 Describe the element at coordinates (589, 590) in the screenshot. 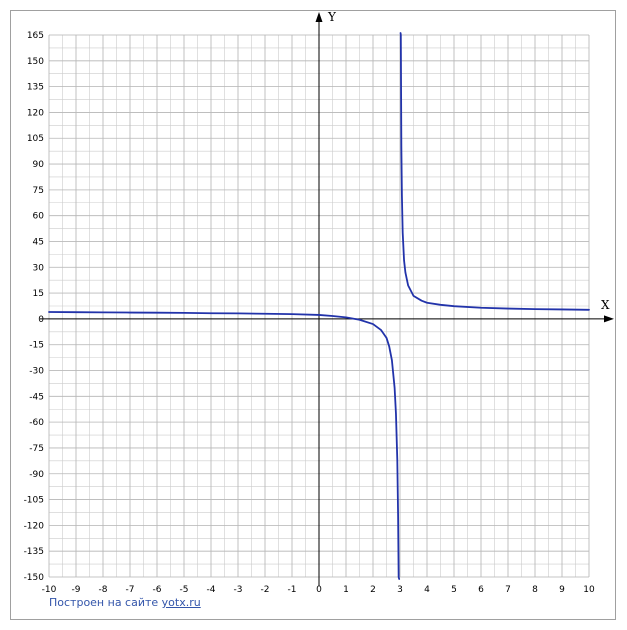

I see `x-tick-label: 10` at that location.